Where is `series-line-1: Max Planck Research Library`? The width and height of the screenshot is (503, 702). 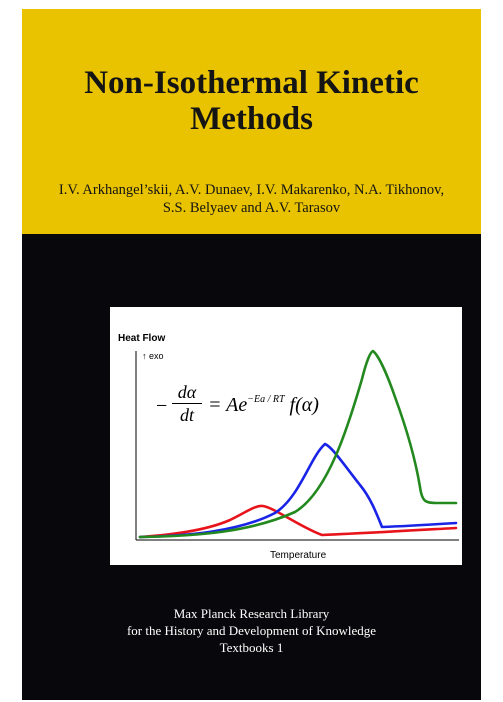
series-line-1: Max Planck Research Library is located at coordinates (251, 613).